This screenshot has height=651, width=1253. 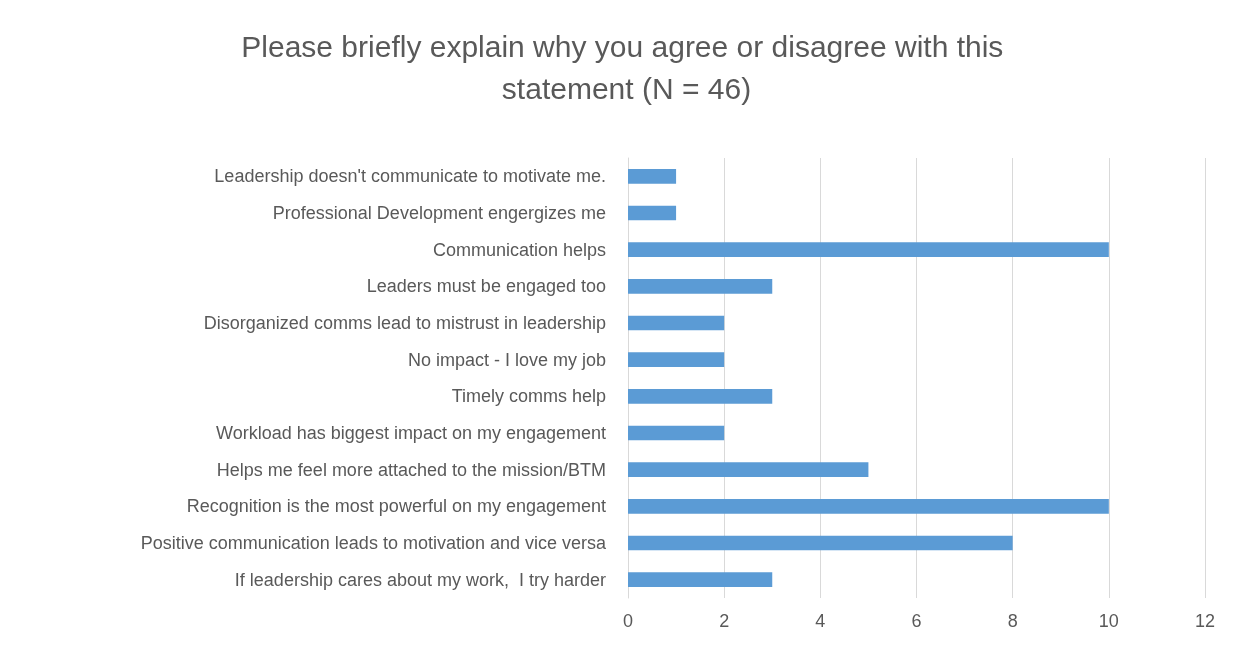 What do you see at coordinates (916, 621) in the screenshot?
I see `x-tick-label: 6` at bounding box center [916, 621].